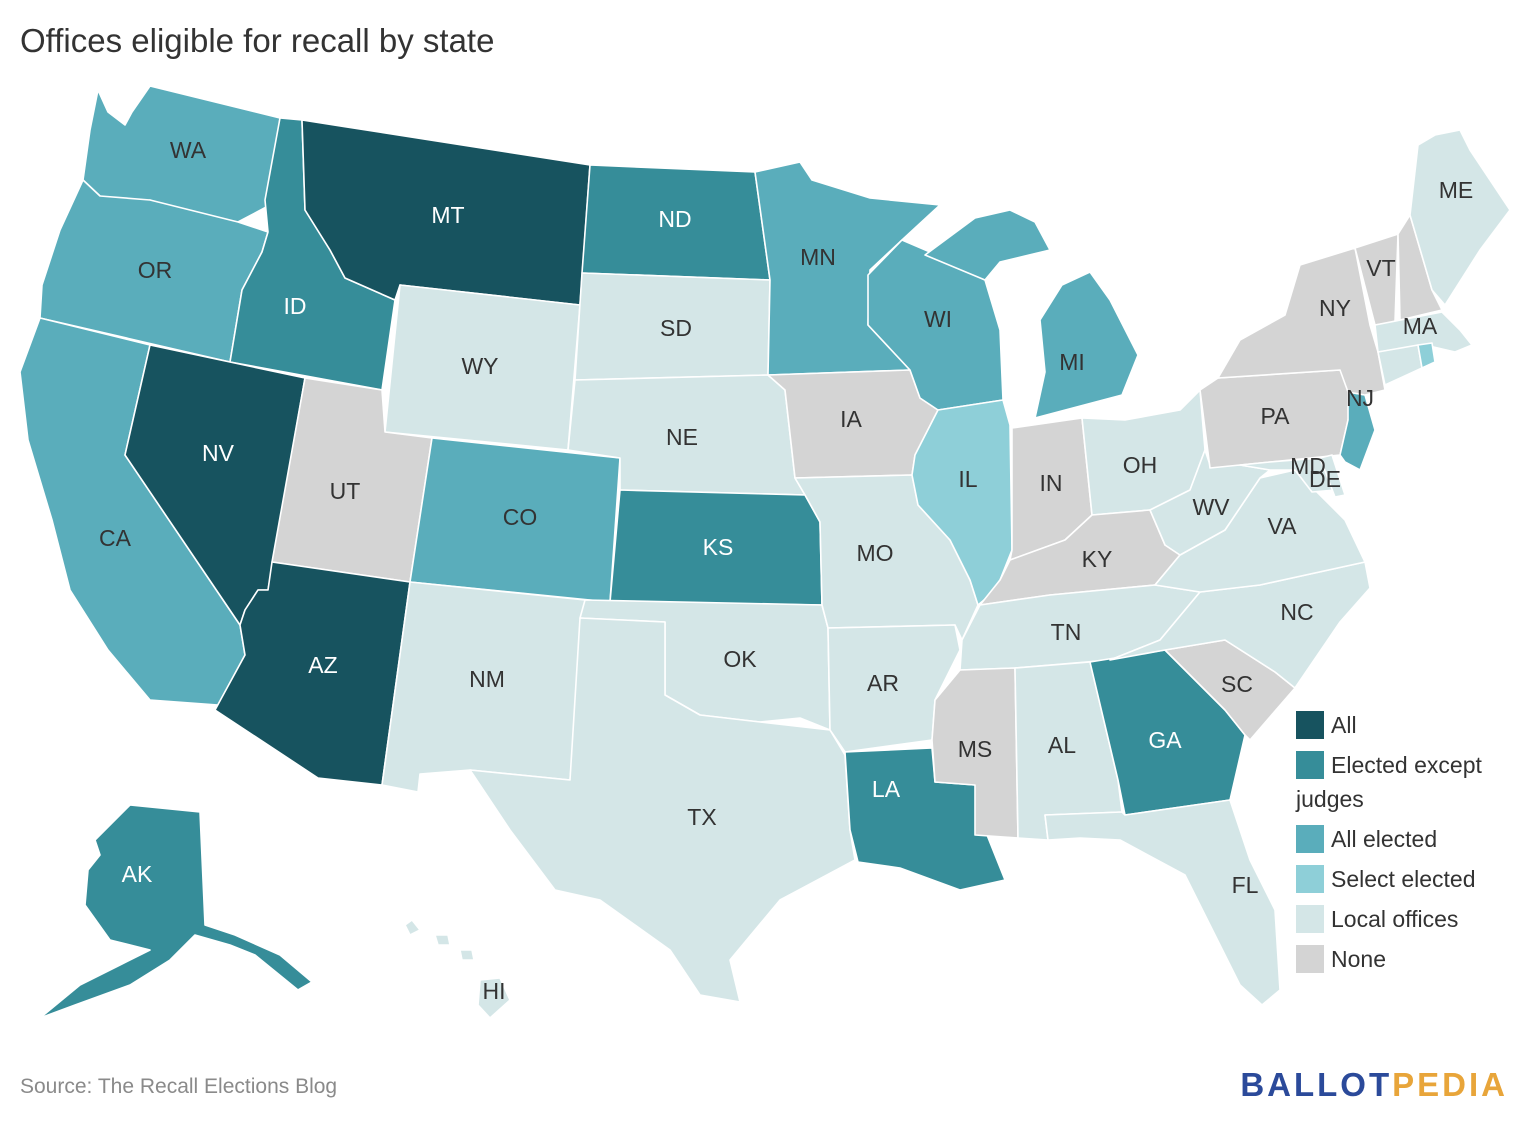 This screenshot has width=1536, height=1132. I want to click on state-label-DE: DE, so click(1325, 479).